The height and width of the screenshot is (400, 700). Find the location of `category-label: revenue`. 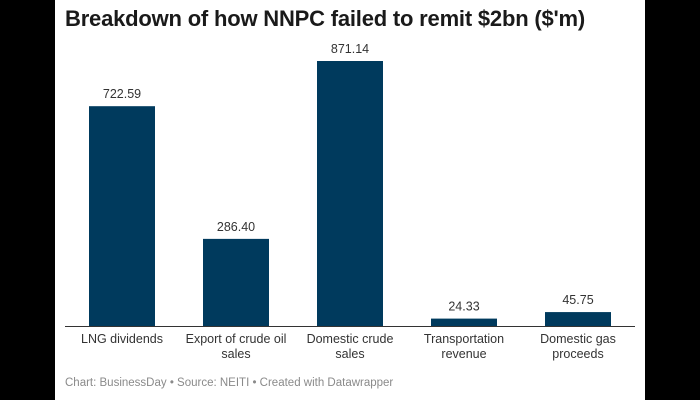

category-label: revenue is located at coordinates (463, 354).